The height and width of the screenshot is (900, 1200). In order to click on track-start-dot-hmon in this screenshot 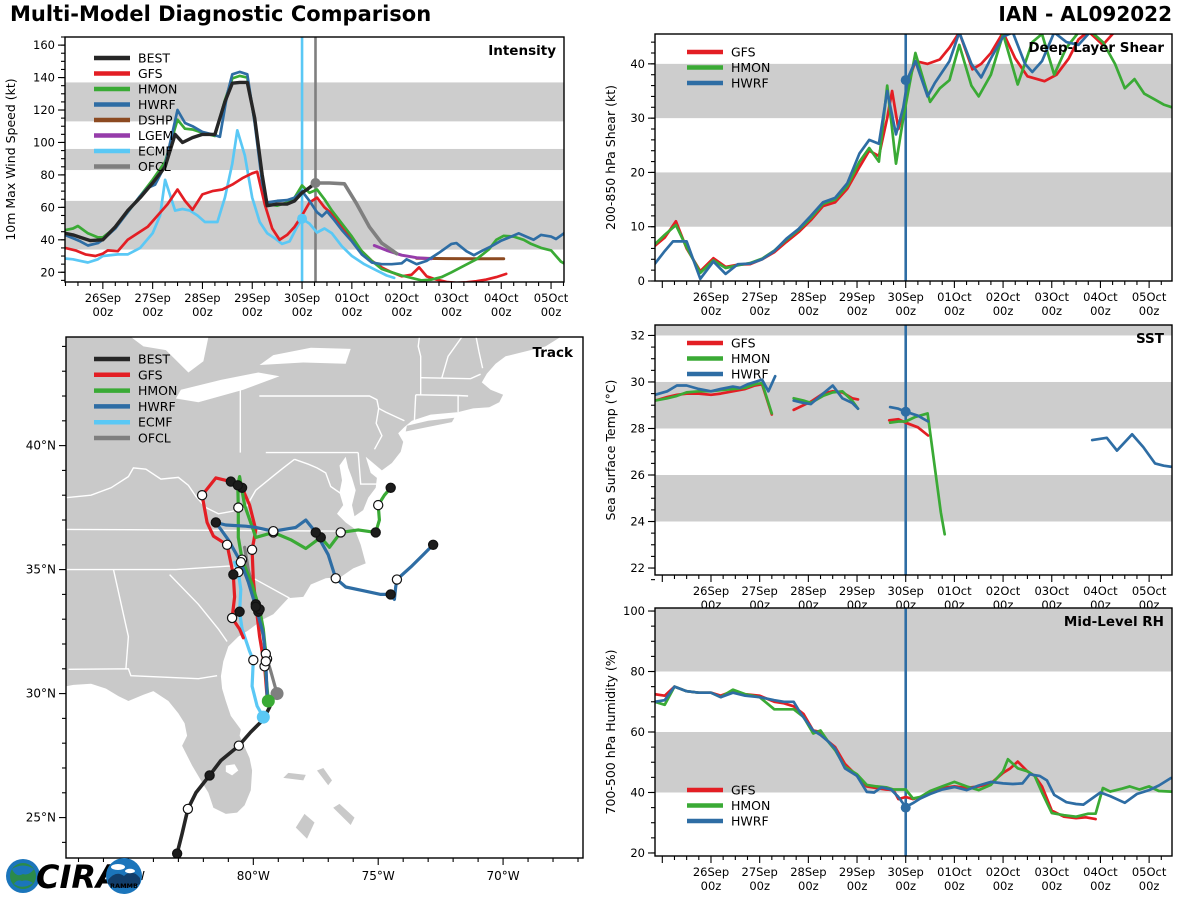, I will do `click(268, 701)`.